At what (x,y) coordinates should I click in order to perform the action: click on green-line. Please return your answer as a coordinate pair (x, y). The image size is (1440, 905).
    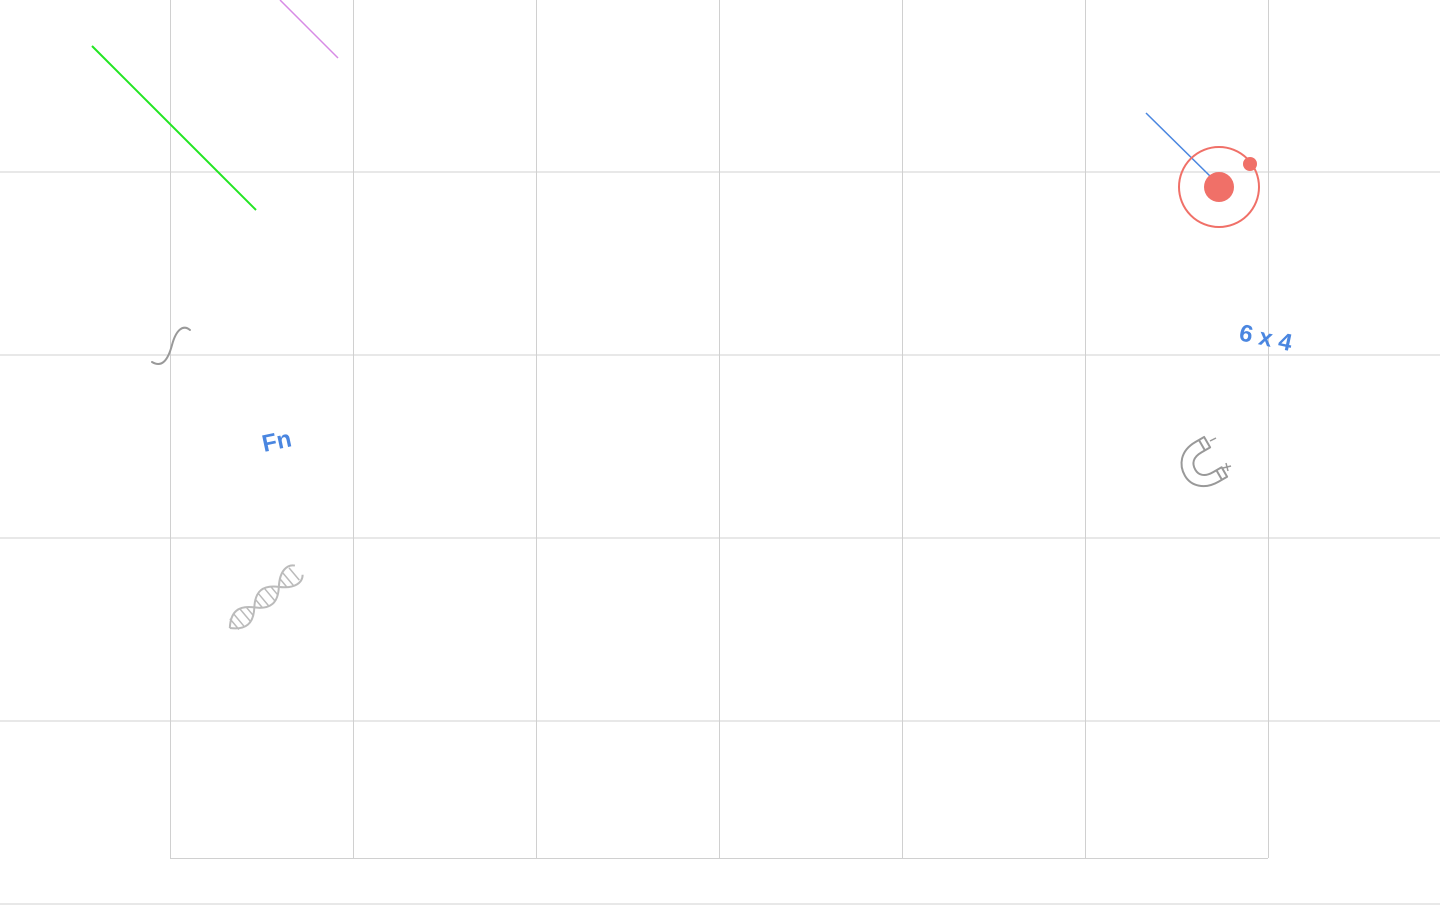
    Looking at the image, I should click on (174, 128).